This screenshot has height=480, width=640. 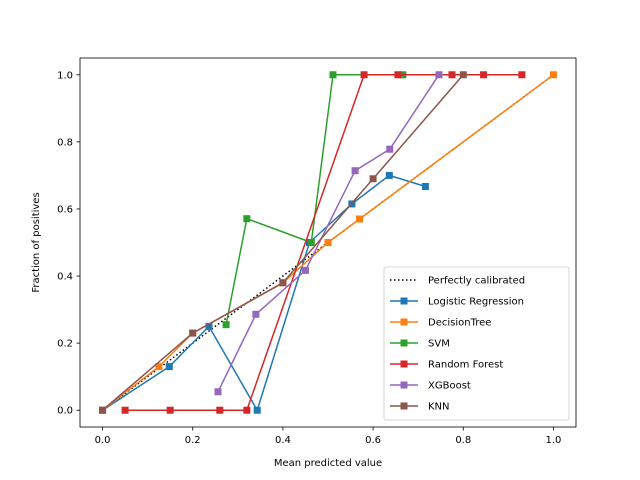 What do you see at coordinates (404, 406) in the screenshot?
I see `legend-marker-knn` at bounding box center [404, 406].